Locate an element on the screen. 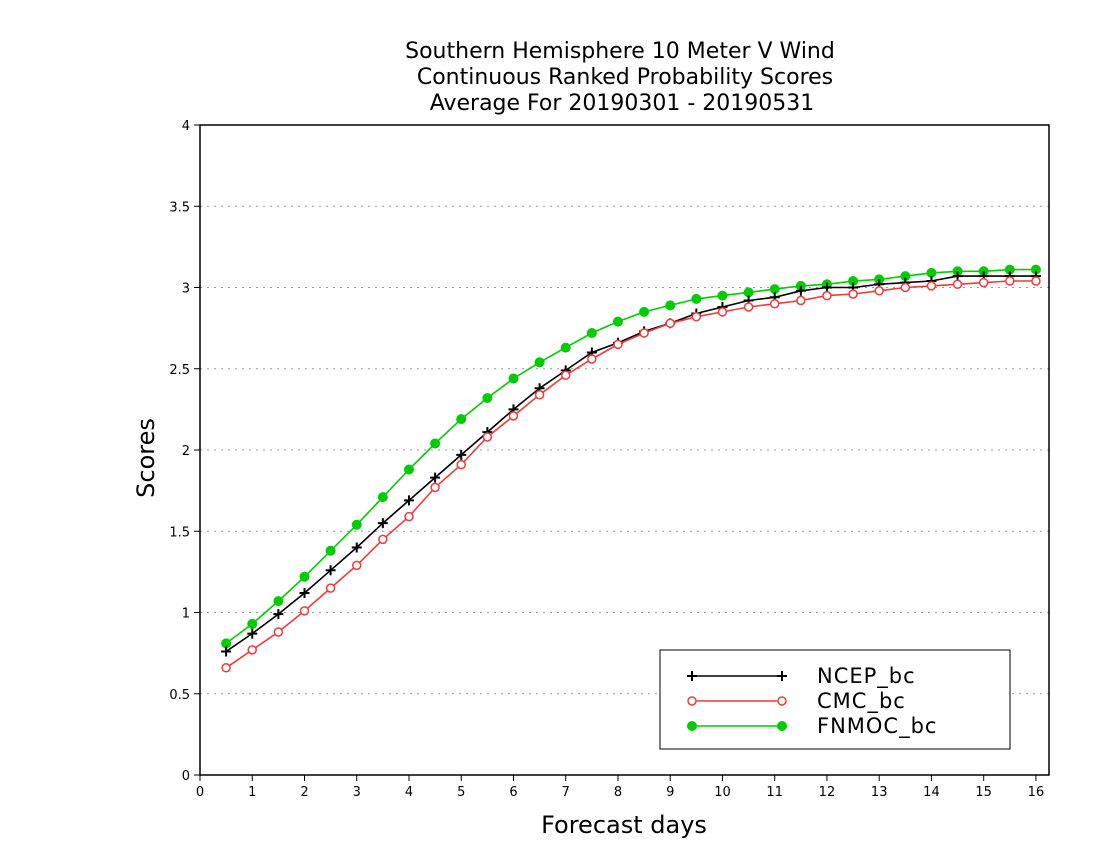  x-tick-label: 13 is located at coordinates (879, 792).